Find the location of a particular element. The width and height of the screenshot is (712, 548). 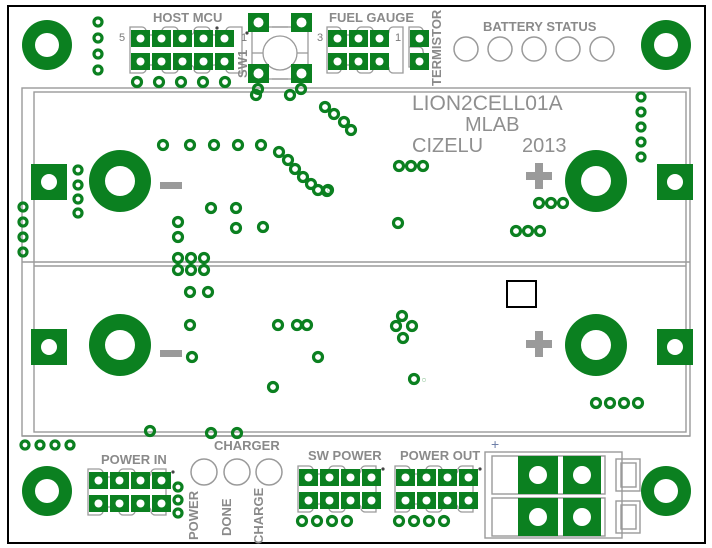

plus-marker-top is located at coordinates (539, 176).